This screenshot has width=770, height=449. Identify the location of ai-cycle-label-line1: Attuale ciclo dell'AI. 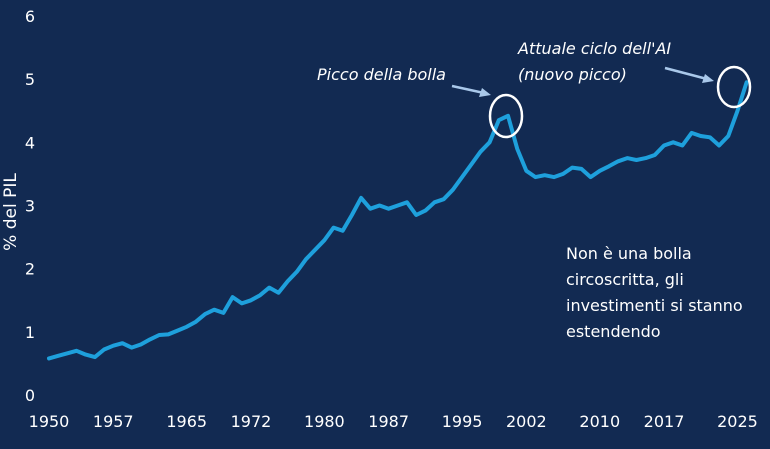
(594, 48).